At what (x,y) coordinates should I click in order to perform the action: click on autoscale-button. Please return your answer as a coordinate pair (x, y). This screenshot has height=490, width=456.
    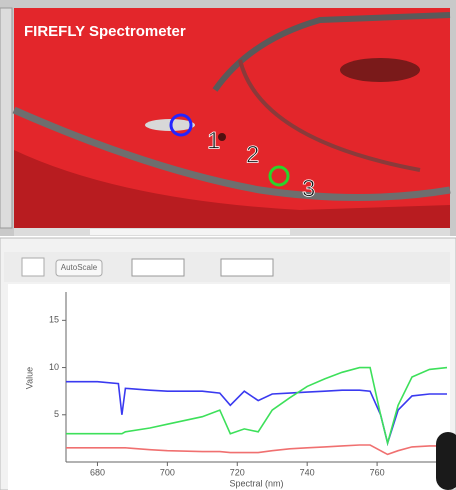
    Looking at the image, I should click on (79, 268).